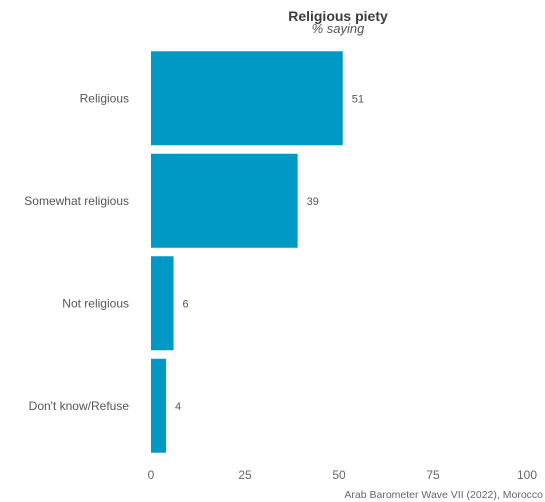  What do you see at coordinates (433, 475) in the screenshot?
I see `x-tick-label-3: 75` at bounding box center [433, 475].